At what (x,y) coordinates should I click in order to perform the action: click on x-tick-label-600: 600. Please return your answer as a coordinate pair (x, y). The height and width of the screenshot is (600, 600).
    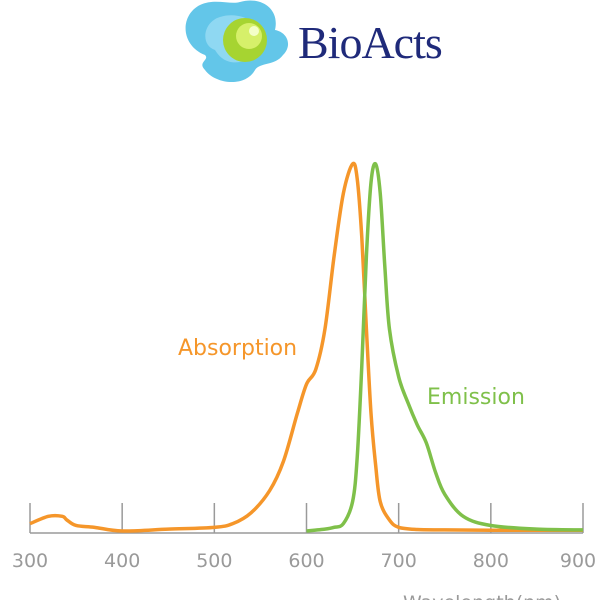
    Looking at the image, I should click on (306, 561).